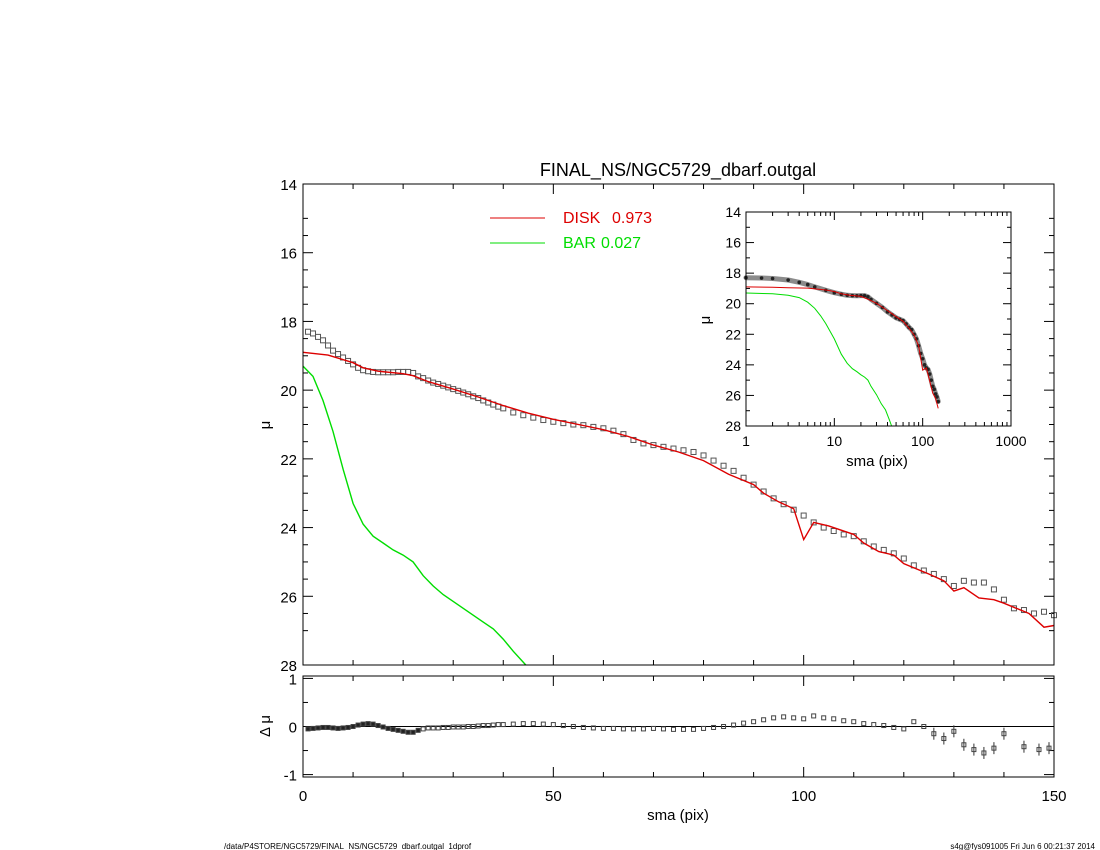 This screenshot has width=1100, height=850. Describe the element at coordinates (733, 212) in the screenshot. I see `inset-y-tick-label: 14` at that location.